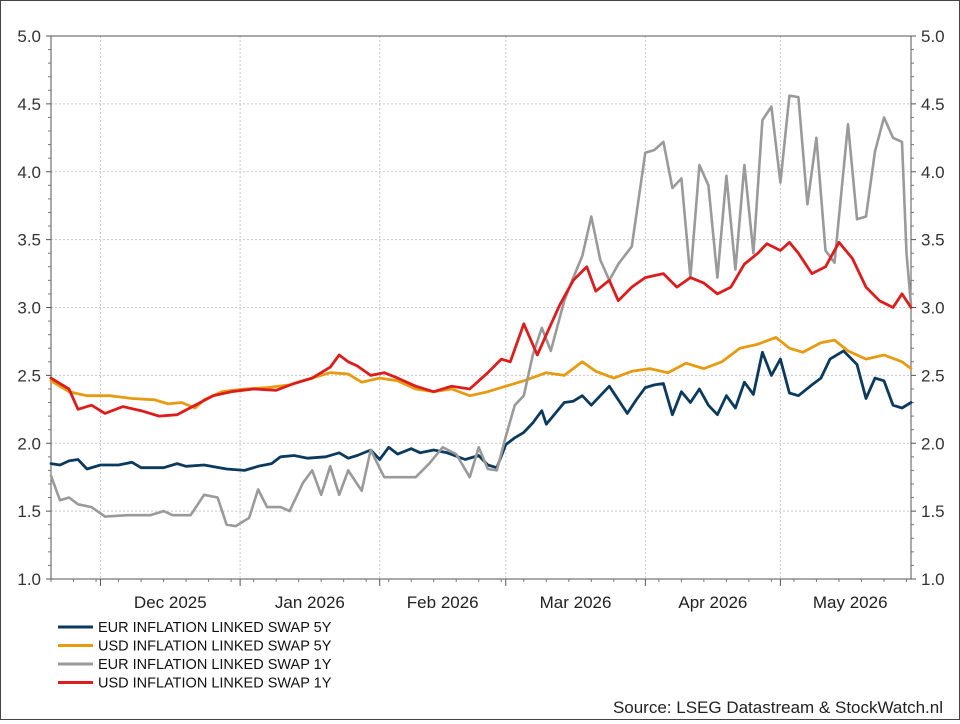  What do you see at coordinates (933, 443) in the screenshot?
I see `y-tick-label-right: 2.0` at bounding box center [933, 443].